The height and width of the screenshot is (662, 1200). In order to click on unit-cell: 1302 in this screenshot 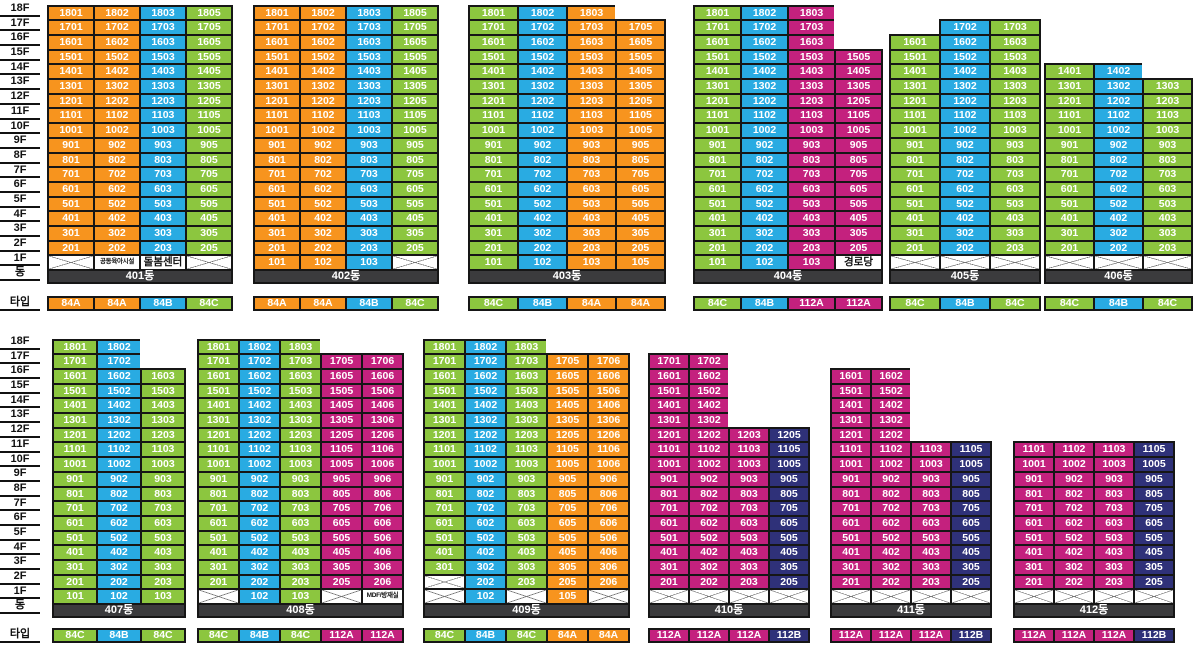, I will do `click(965, 86)`.